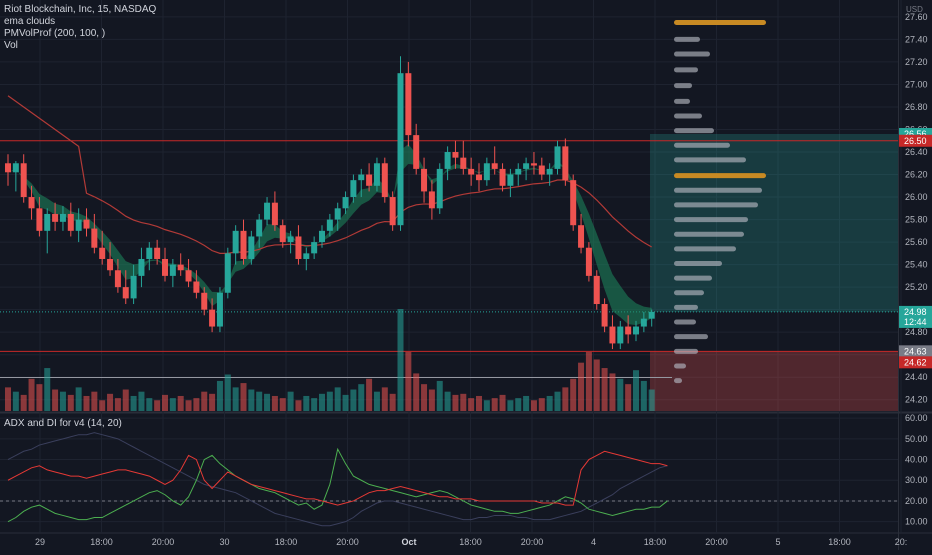 Image resolution: width=932 pixels, height=555 pixels. I want to click on indicator-ema-clouds: ema clouds, so click(30, 21).